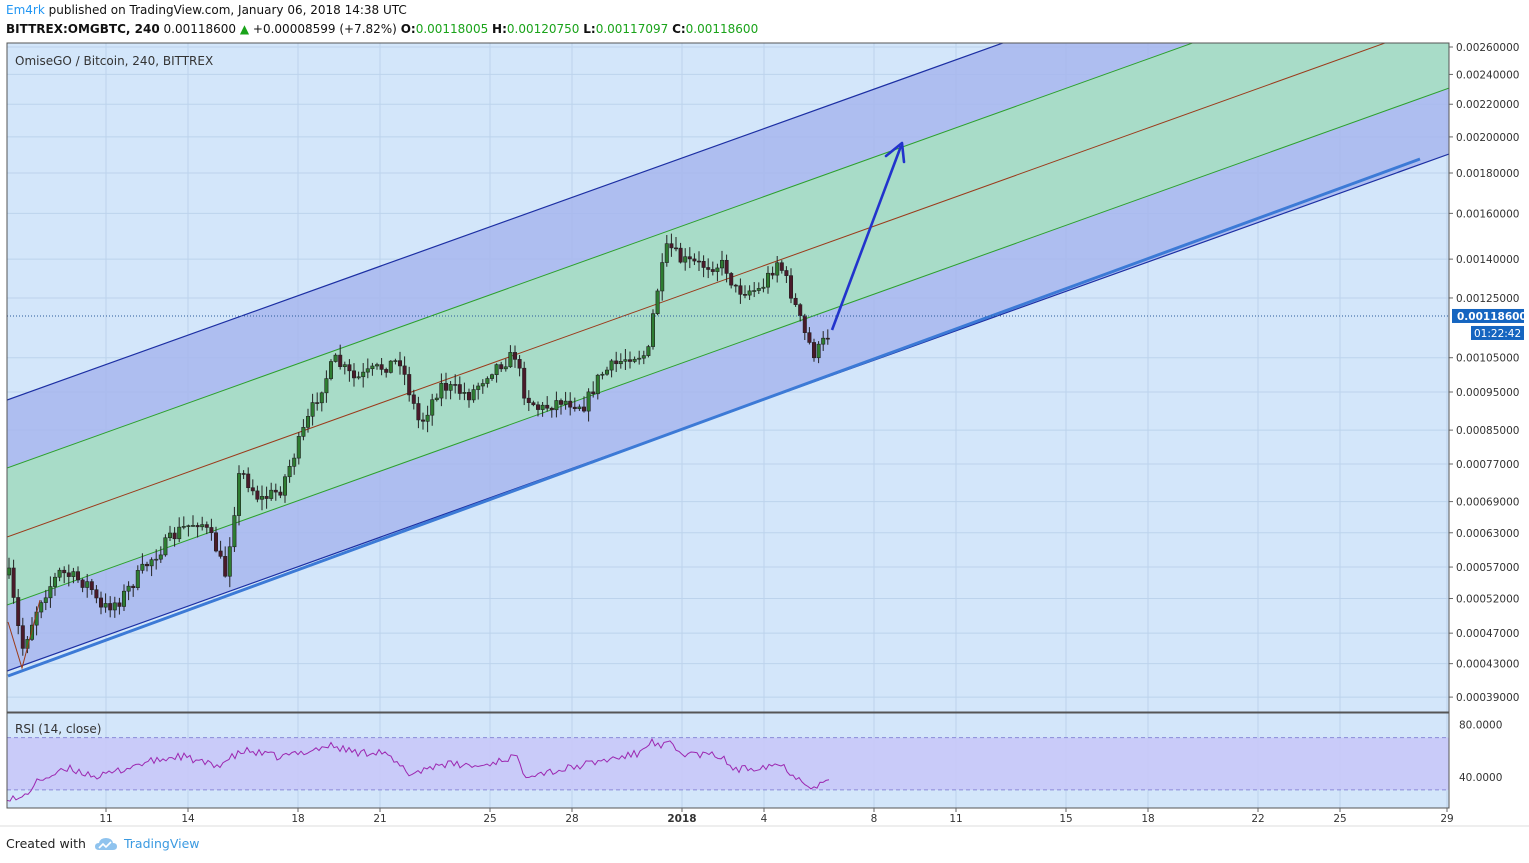 Image resolution: width=1529 pixels, height=863 pixels. Describe the element at coordinates (1487, 634) in the screenshot. I see `price-tick-label: 0.00047000` at that location.